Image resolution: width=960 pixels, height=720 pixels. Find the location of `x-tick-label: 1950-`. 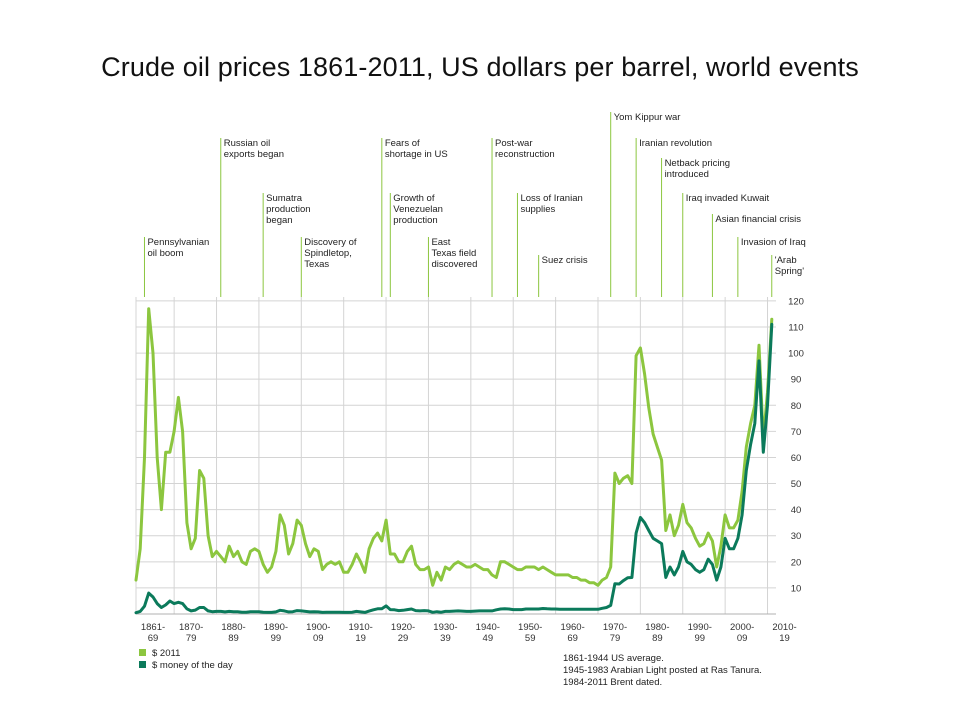

x-tick-label: 1950- is located at coordinates (530, 627).